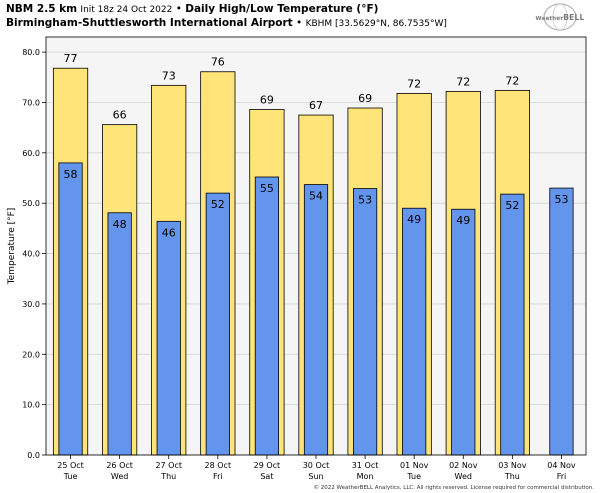 The image size is (600, 493). What do you see at coordinates (31, 254) in the screenshot?
I see `y-tick-label: 40.0` at bounding box center [31, 254].